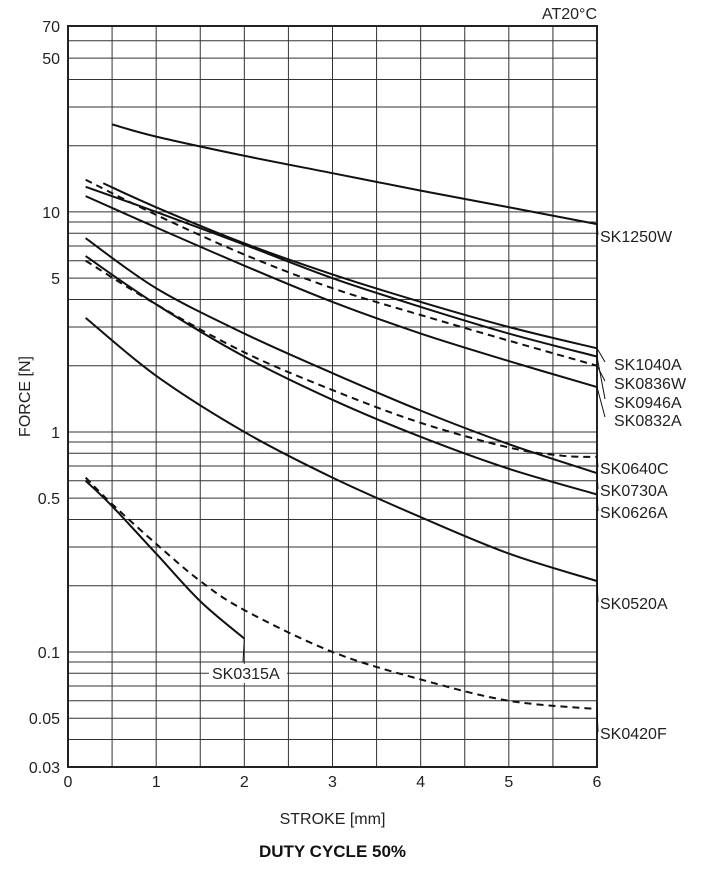 The height and width of the screenshot is (883, 709). What do you see at coordinates (49, 499) in the screenshot?
I see `y-tick-label: 0.5` at bounding box center [49, 499].